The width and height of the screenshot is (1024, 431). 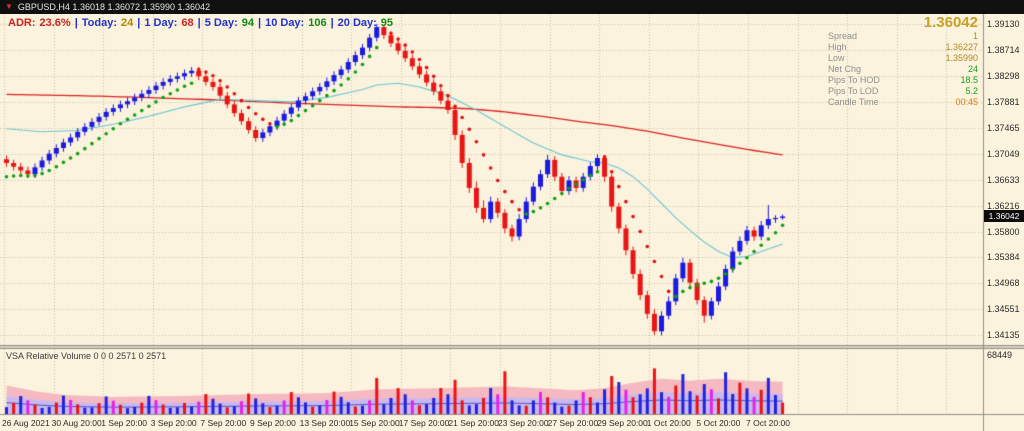 What do you see at coordinates (845, 69) in the screenshot?
I see `info-row-label: Net Chg` at bounding box center [845, 69].